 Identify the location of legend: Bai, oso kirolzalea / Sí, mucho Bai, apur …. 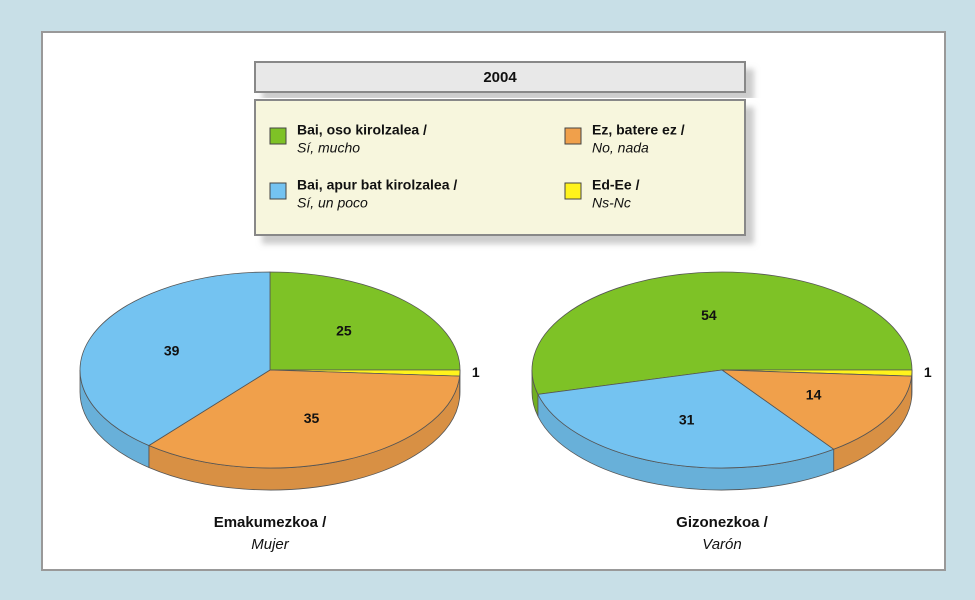
(477, 166).